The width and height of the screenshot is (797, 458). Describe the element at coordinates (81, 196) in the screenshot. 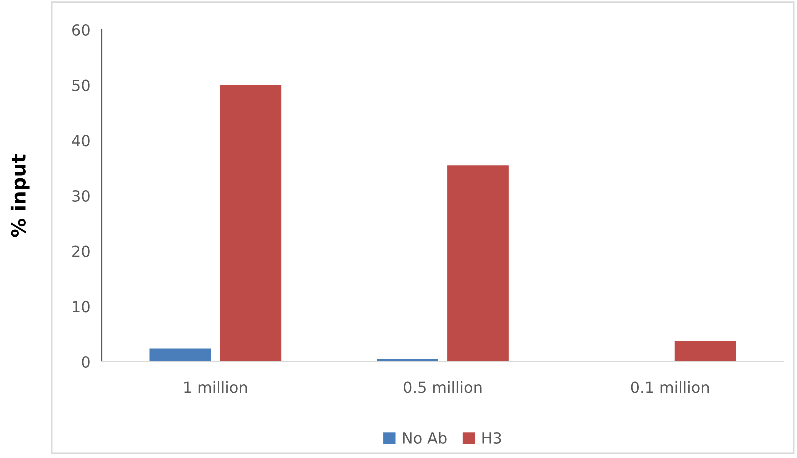

I see `y-tick-label: 30` at that location.